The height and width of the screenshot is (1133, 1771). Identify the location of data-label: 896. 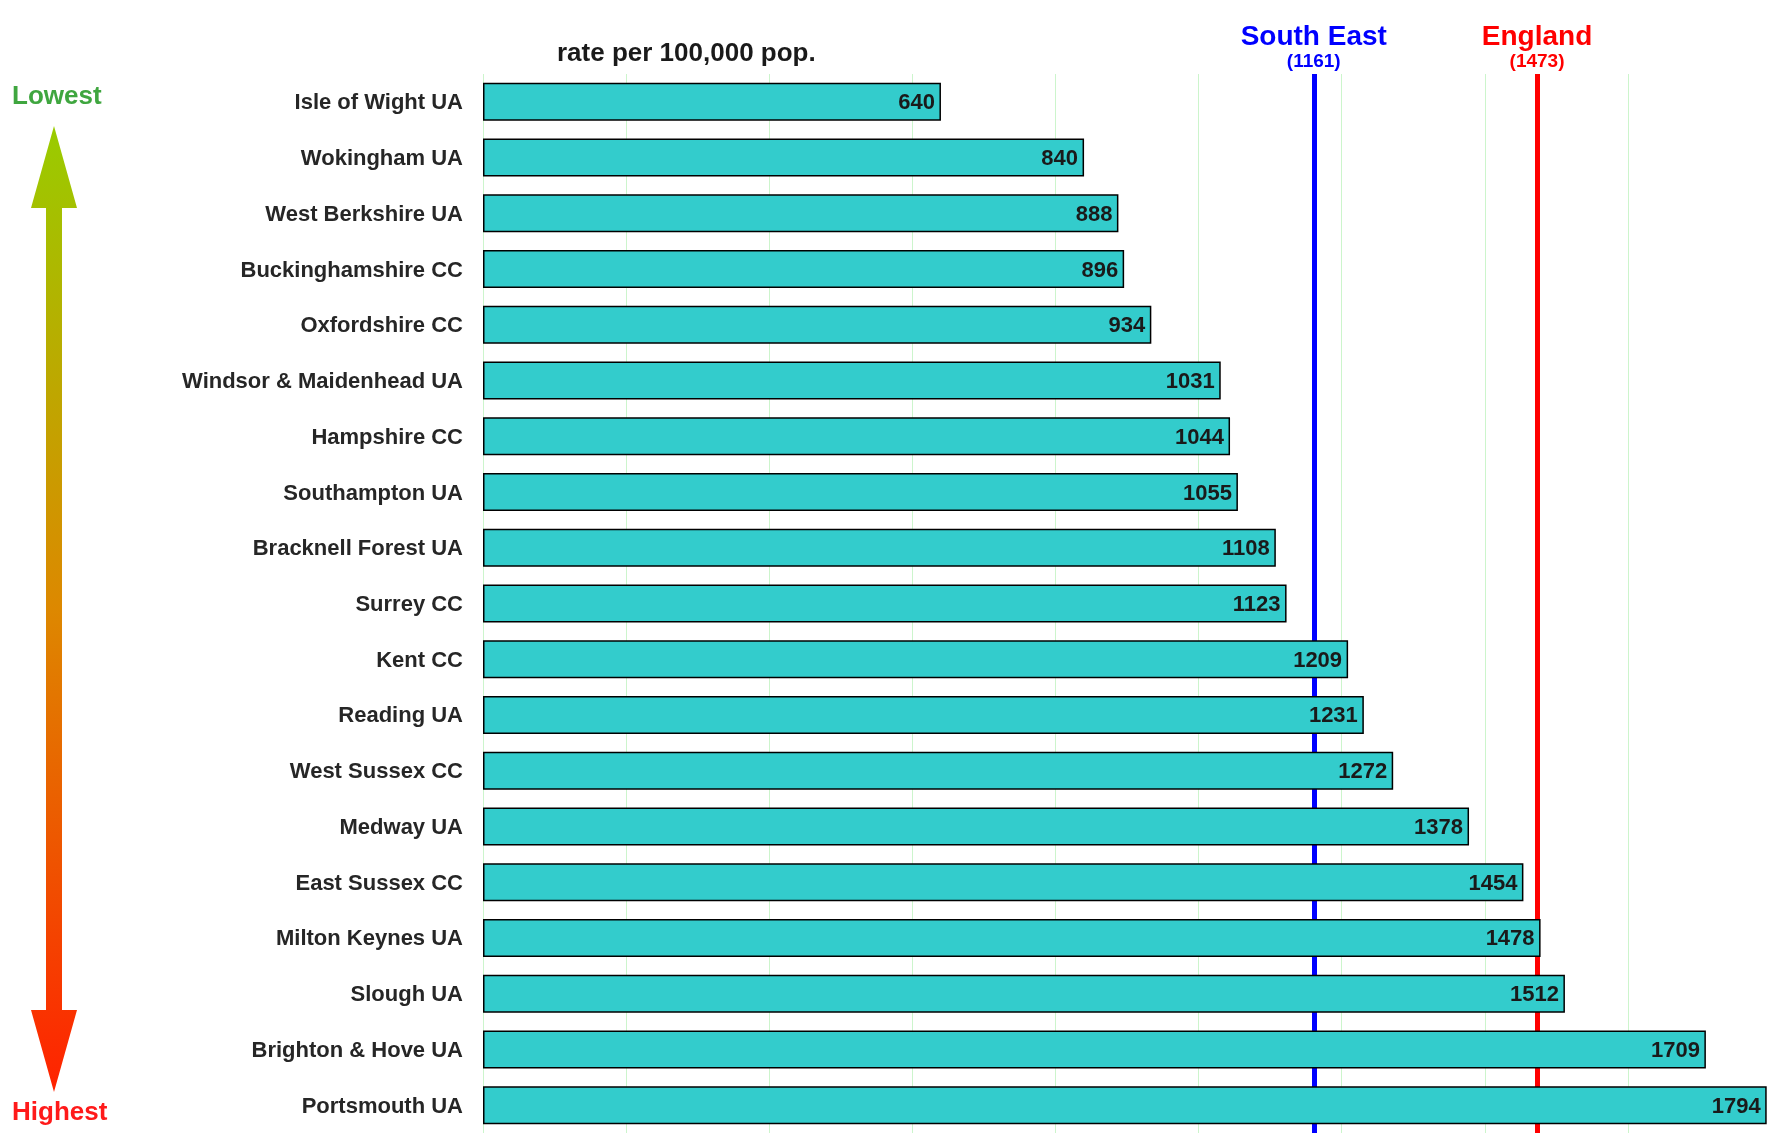
(1100, 269).